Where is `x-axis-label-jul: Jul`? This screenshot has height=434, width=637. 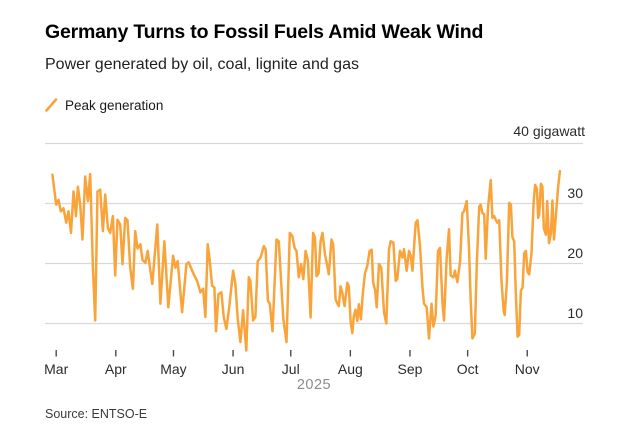 x-axis-label-jul: Jul is located at coordinates (290, 369).